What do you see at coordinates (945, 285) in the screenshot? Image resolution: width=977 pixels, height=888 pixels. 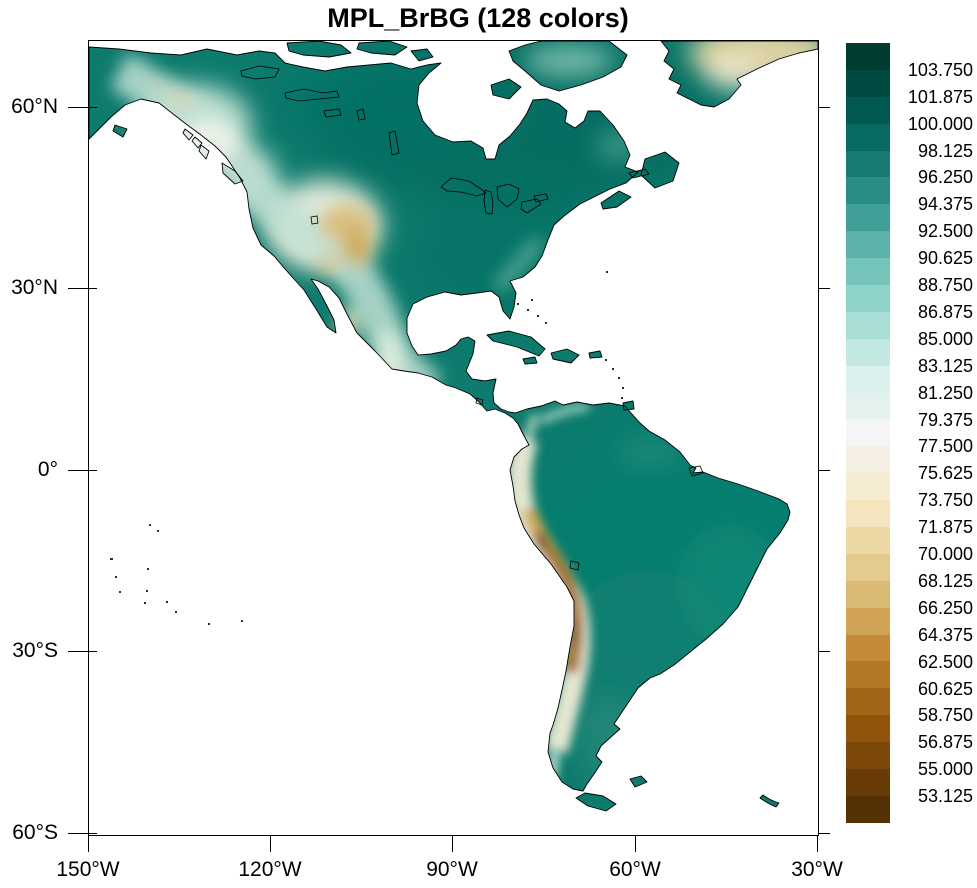 I see `colorbar-tick-label: 88.750` at bounding box center [945, 285].